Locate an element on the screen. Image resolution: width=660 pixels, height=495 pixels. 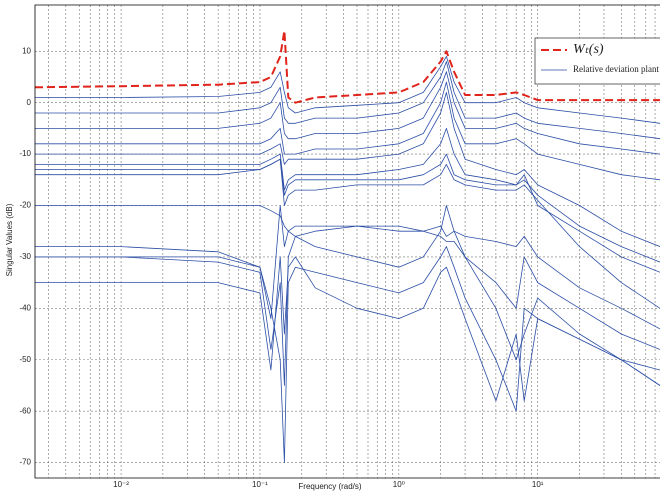
legend-label: Relative deviation plant is located at coordinates (616, 69).